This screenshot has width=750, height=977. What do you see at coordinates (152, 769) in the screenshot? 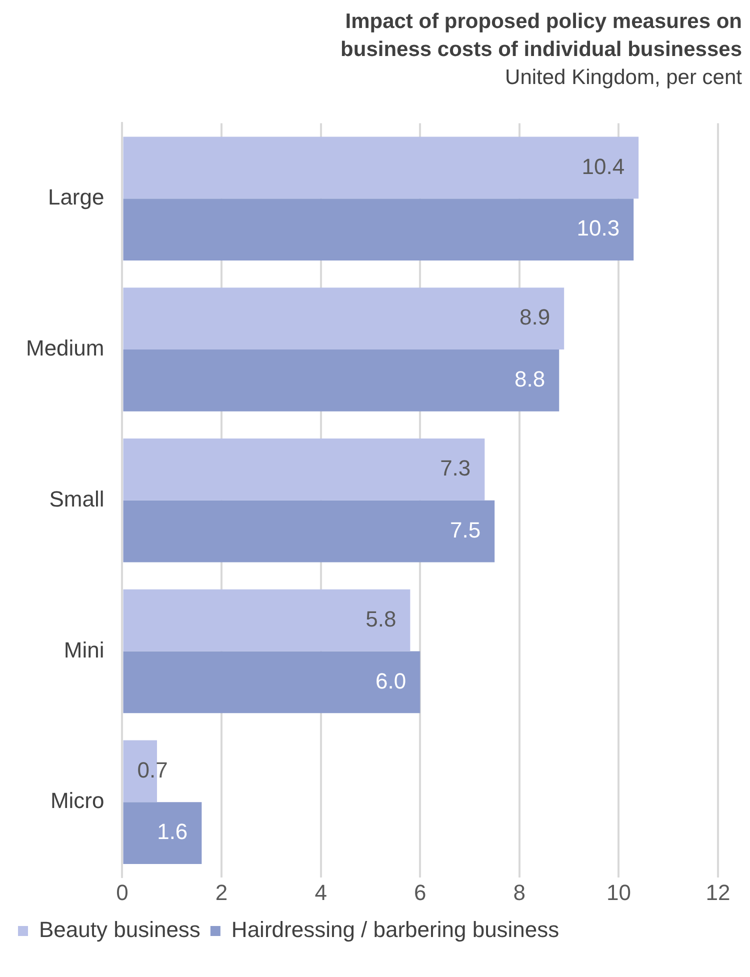
I see `data-label: 0.7` at bounding box center [152, 769].